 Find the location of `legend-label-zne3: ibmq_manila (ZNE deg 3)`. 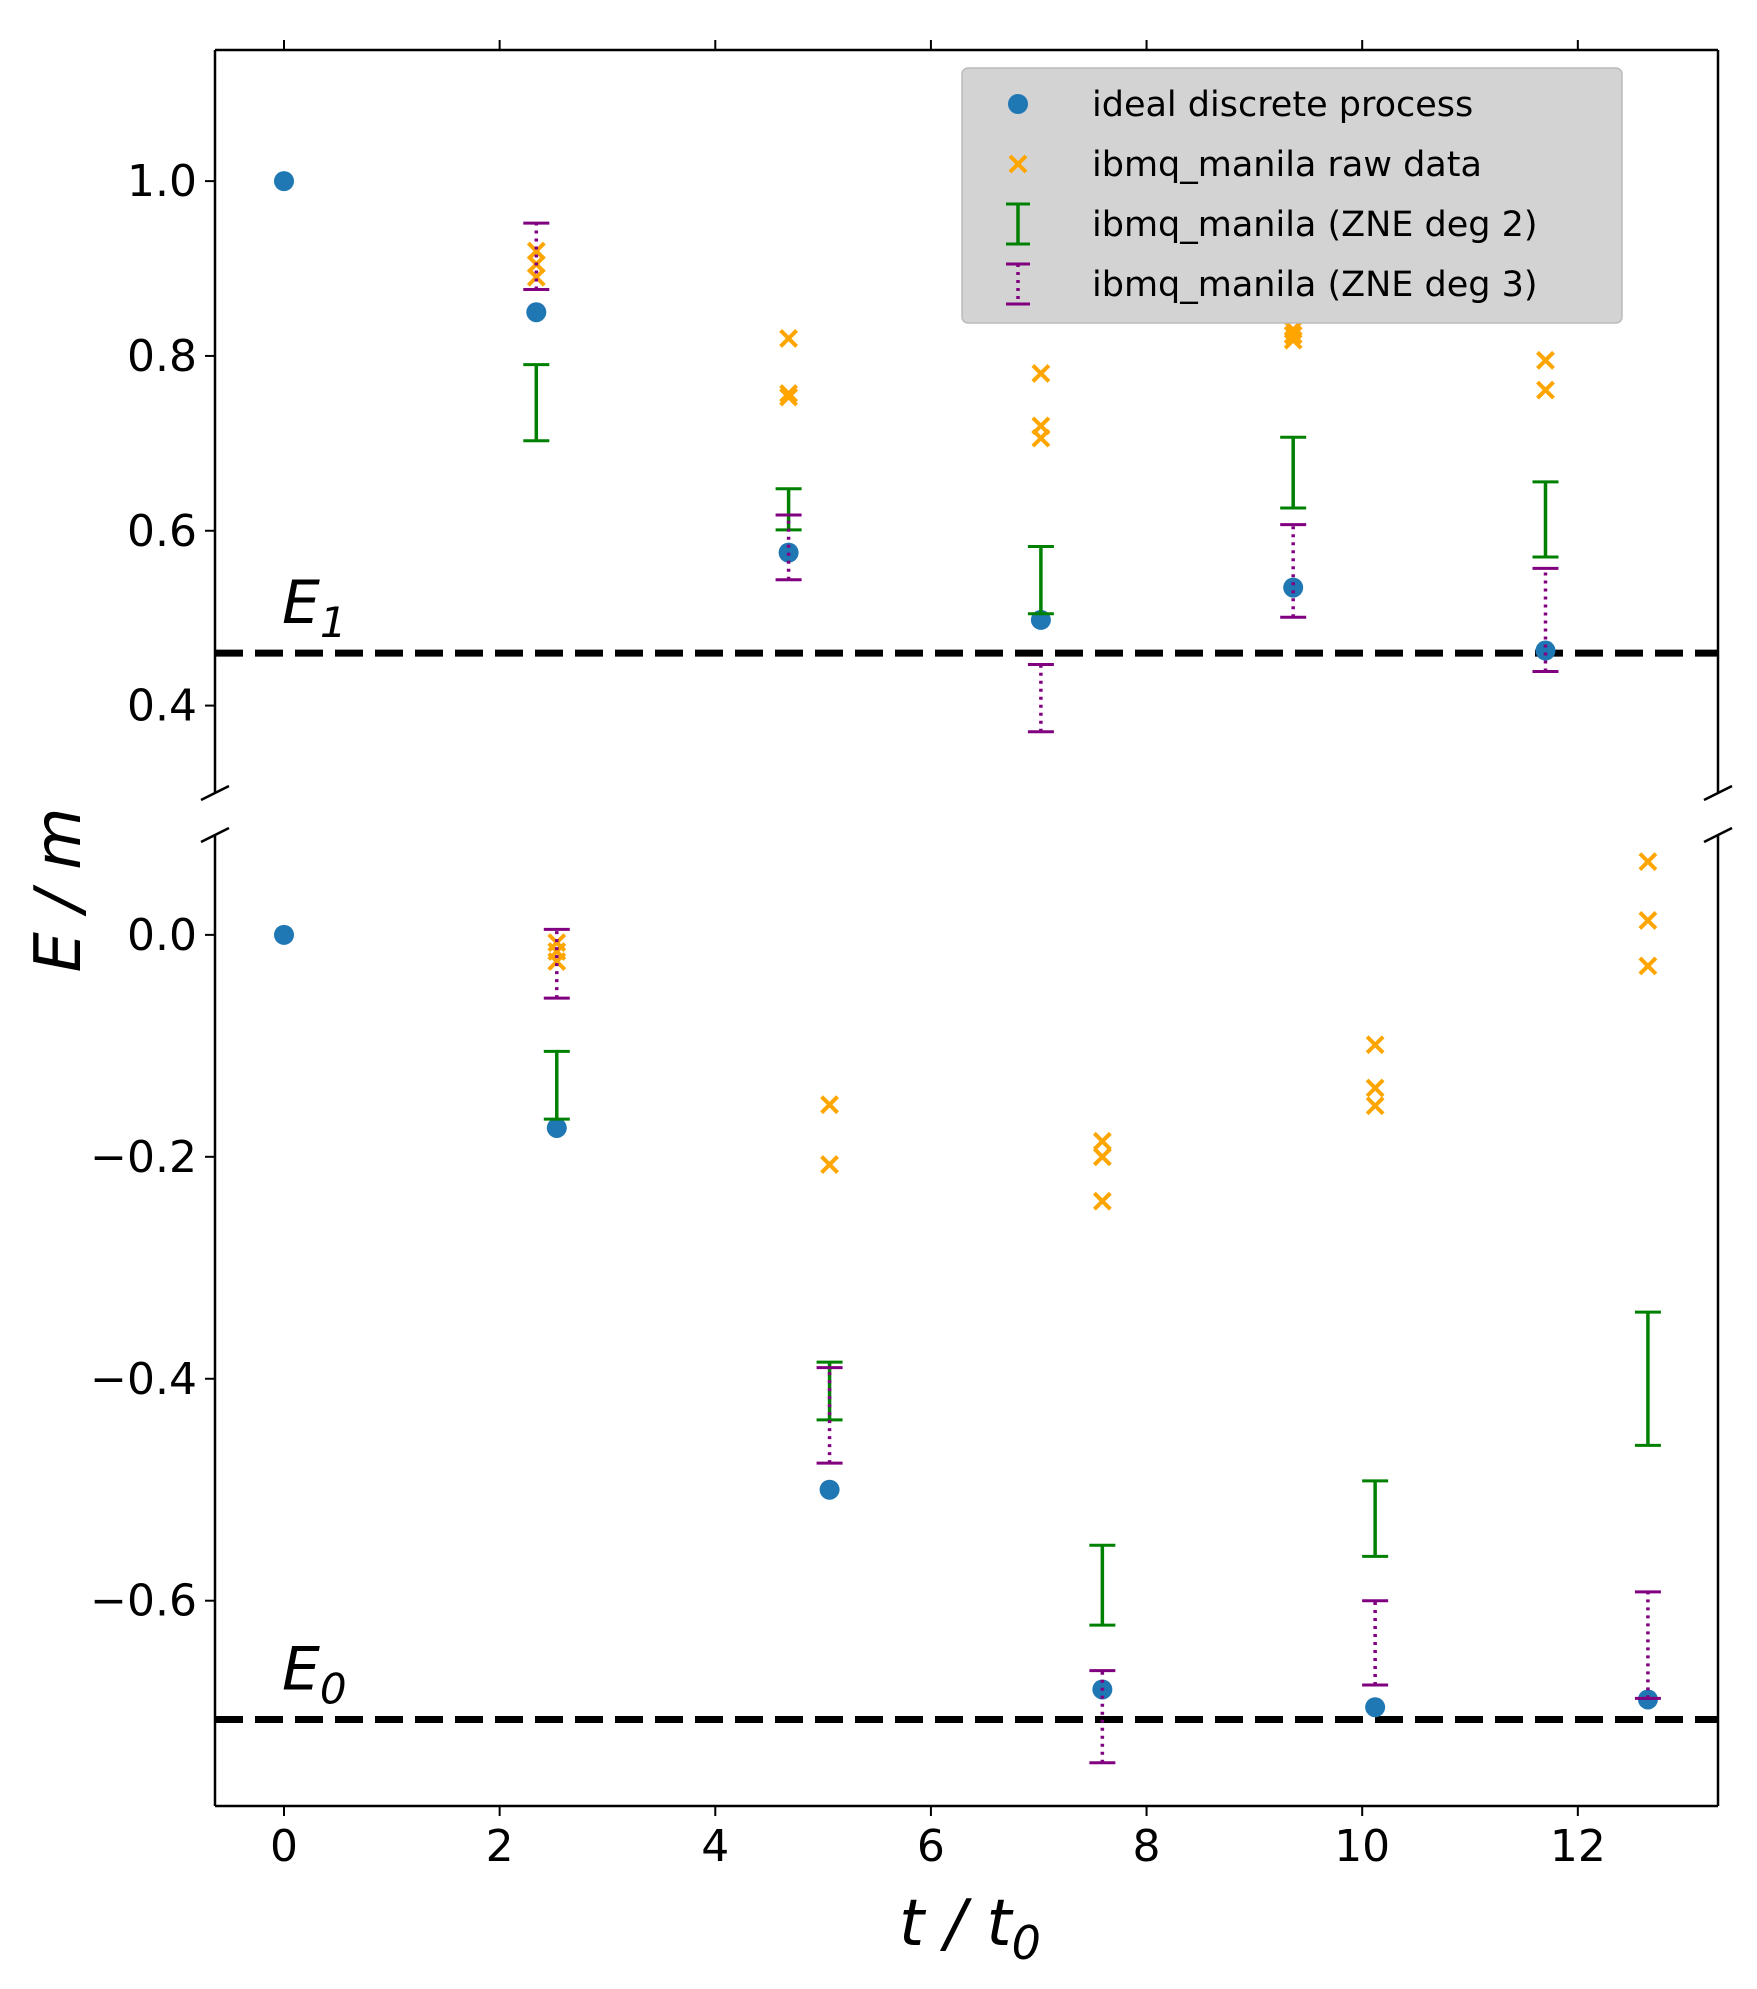

legend-label-zne3: ibmq_manila (ZNE deg 3) is located at coordinates (1315, 285).